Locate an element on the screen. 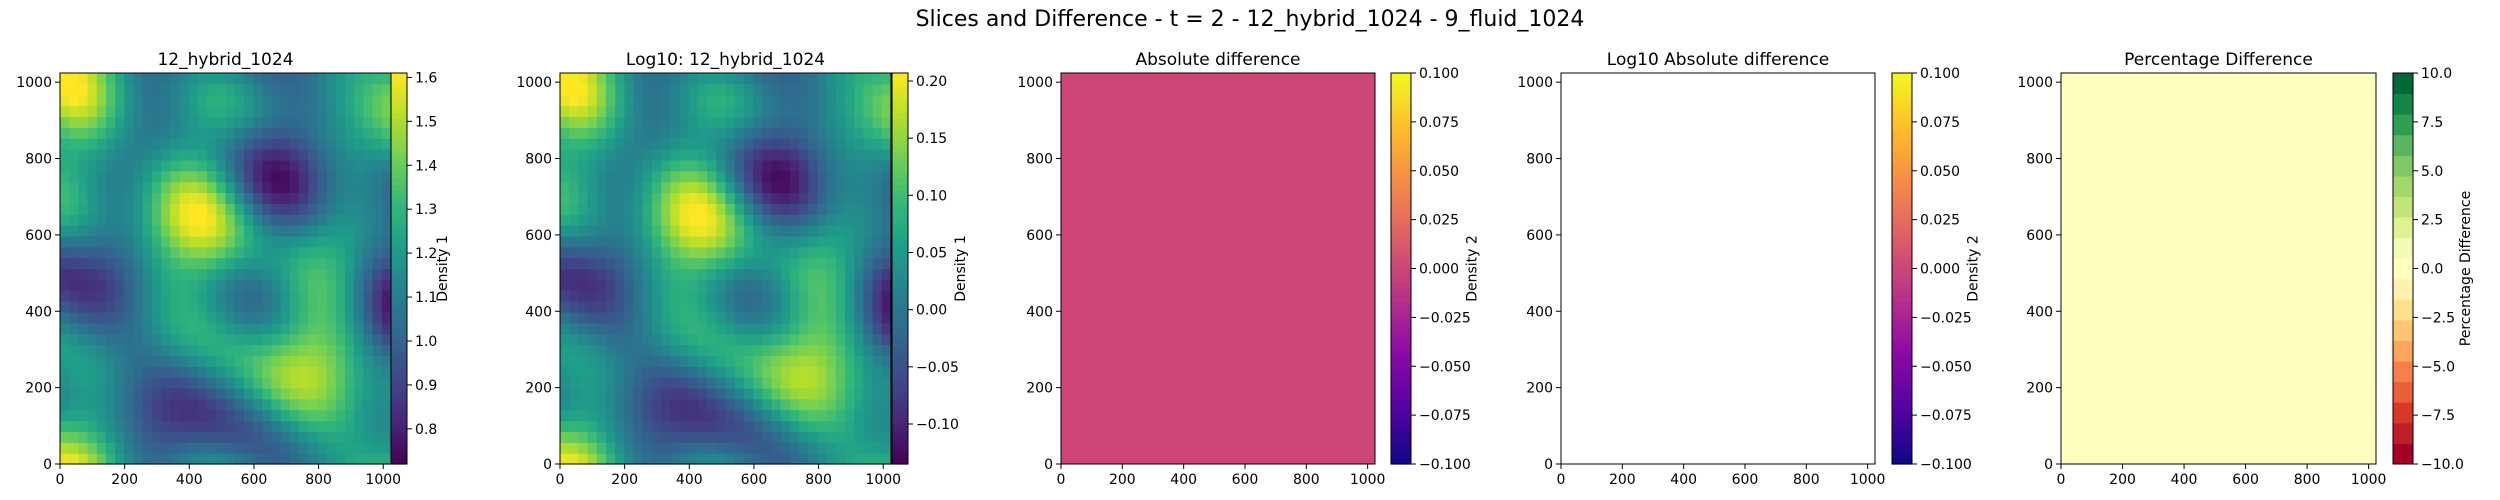 The image size is (2500, 500). colorbar-tick-label: 0.075 is located at coordinates (1439, 123).